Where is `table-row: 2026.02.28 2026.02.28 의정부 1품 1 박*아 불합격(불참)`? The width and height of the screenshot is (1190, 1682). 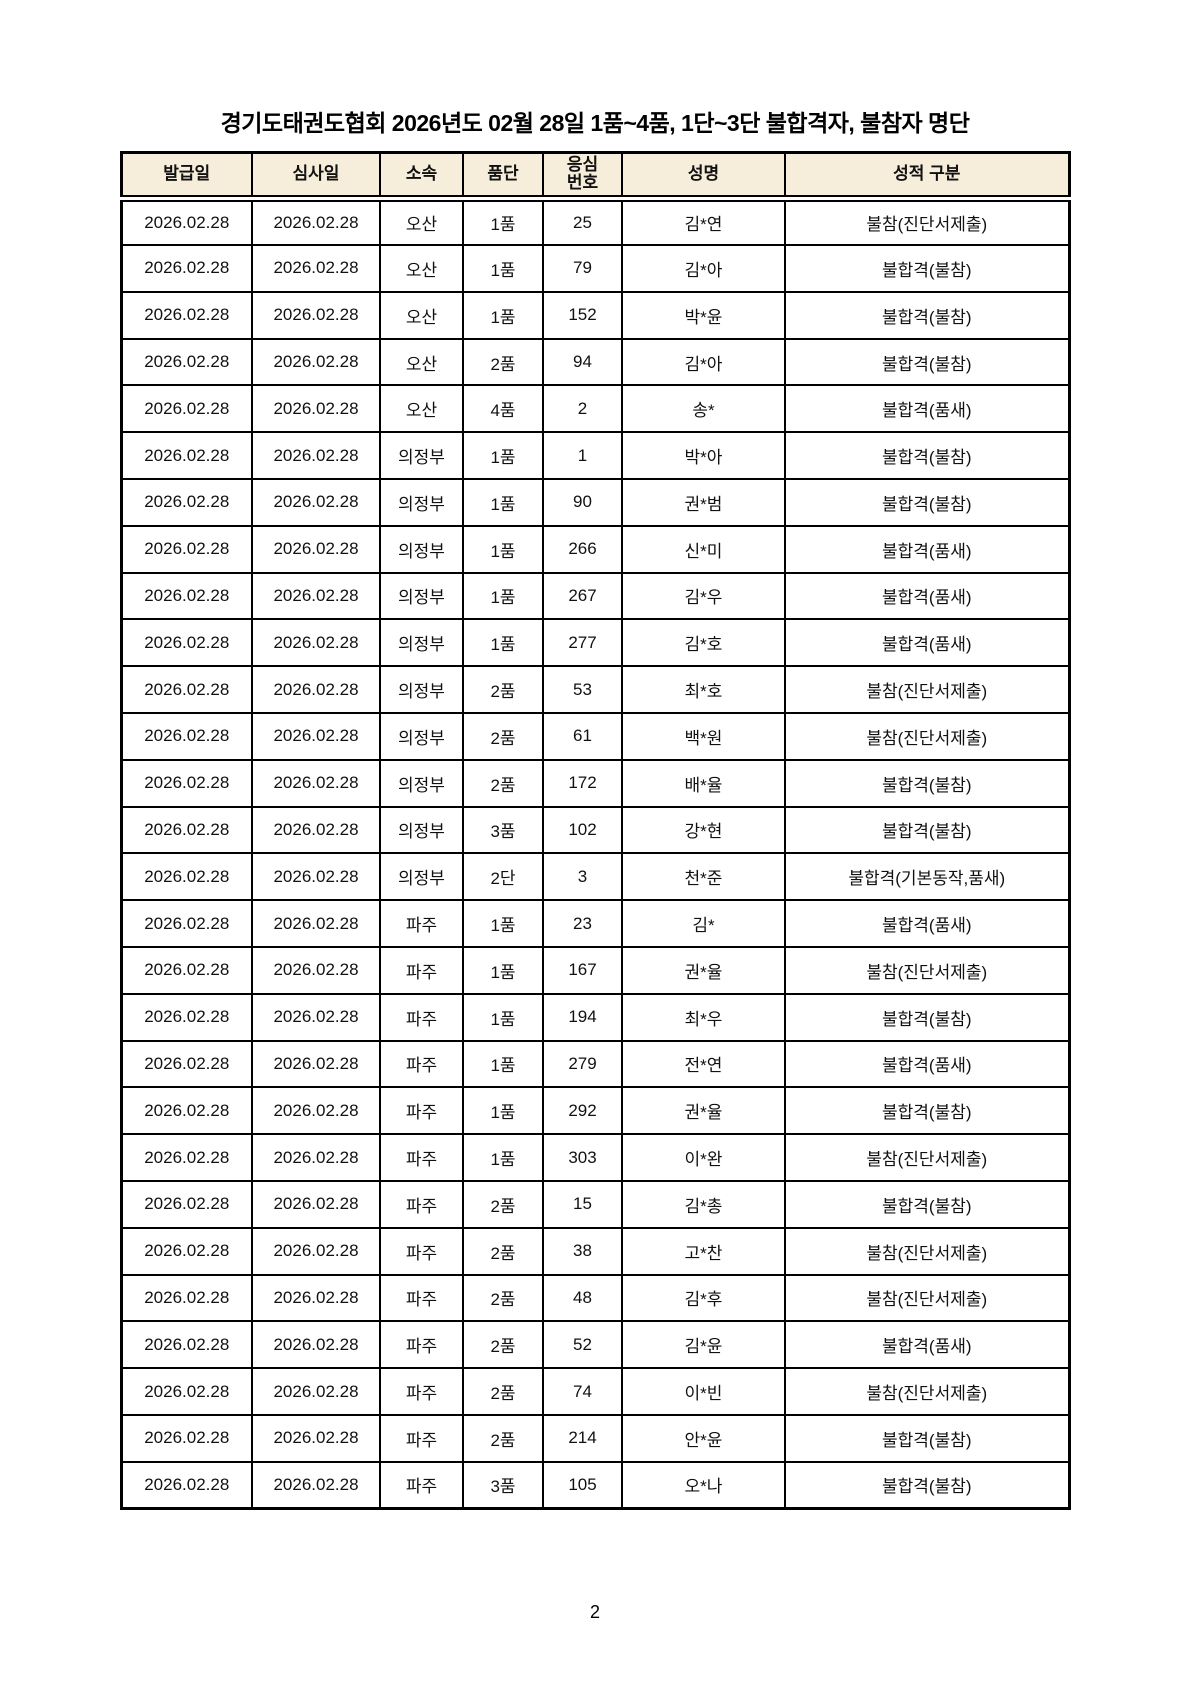 table-row: 2026.02.28 2026.02.28 의정부 1품 1 박*아 불합격(불참) is located at coordinates (595, 455).